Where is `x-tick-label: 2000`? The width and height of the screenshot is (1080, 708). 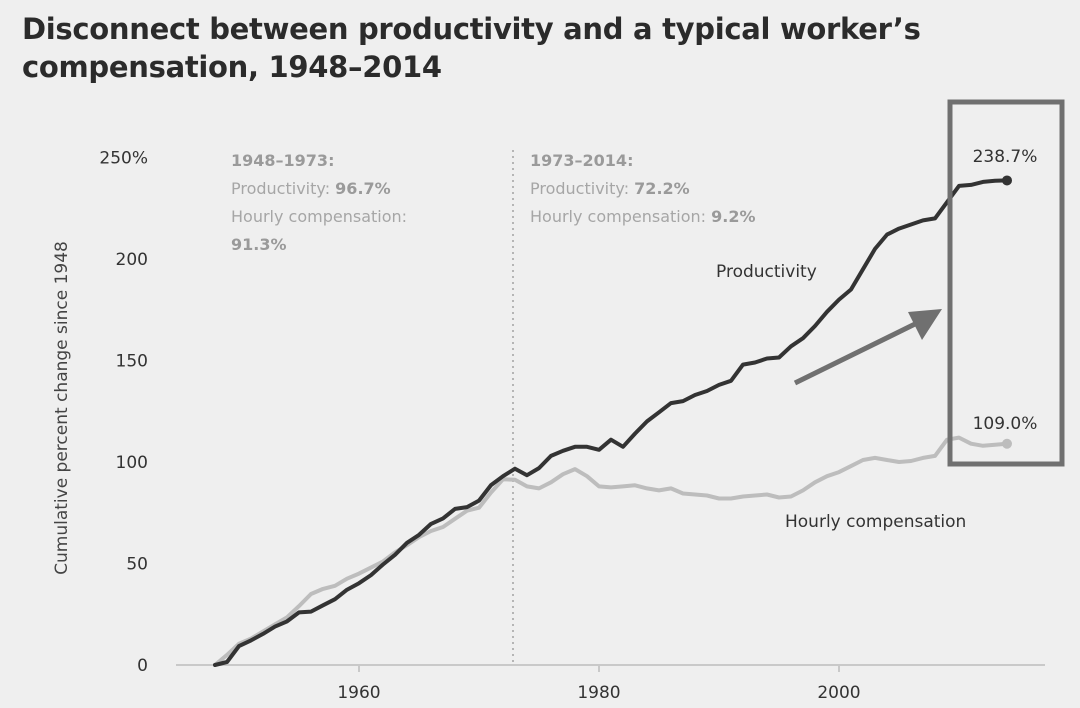
x-tick-label: 2000 is located at coordinates (838, 693).